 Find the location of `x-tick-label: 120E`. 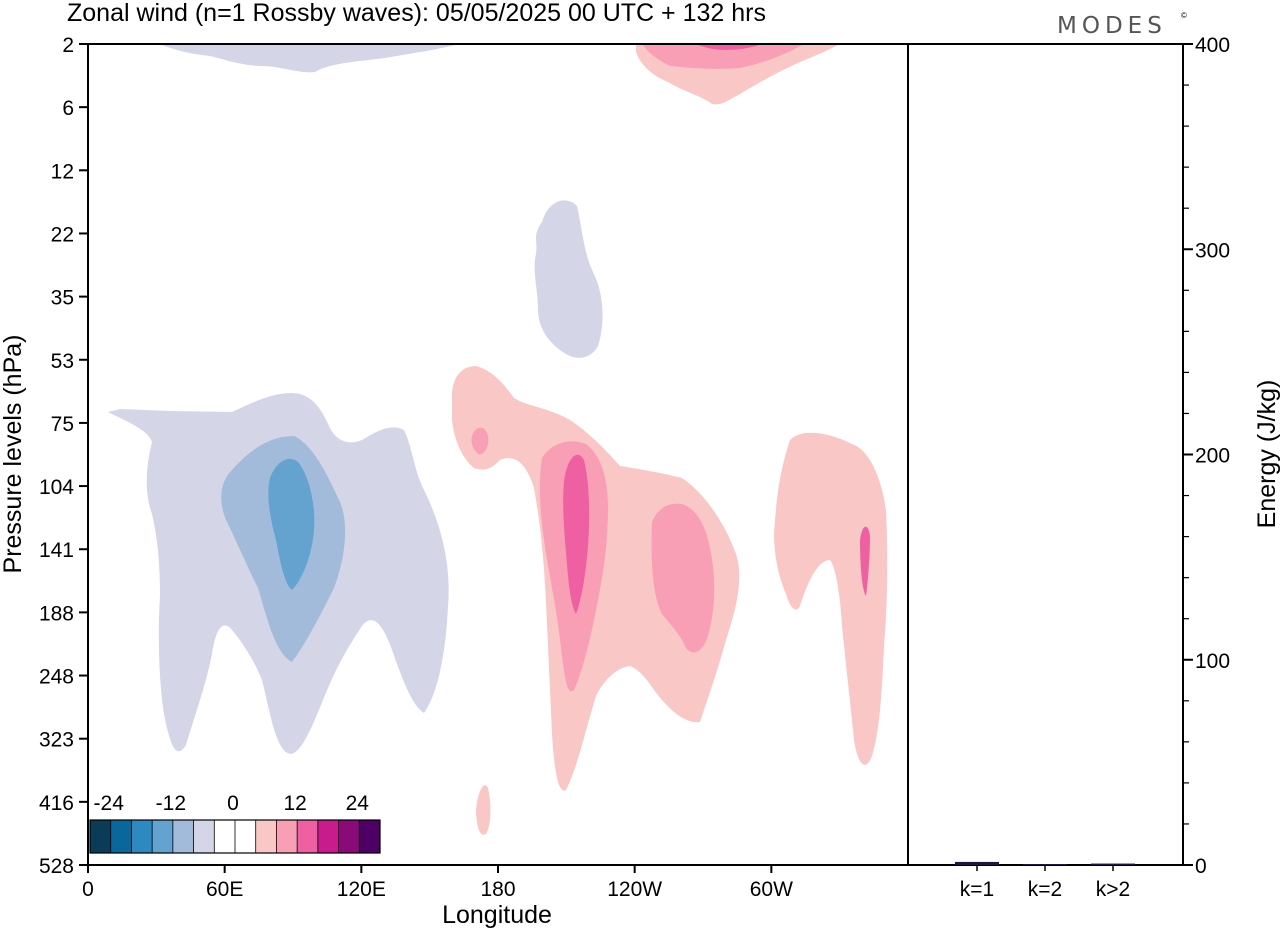

x-tick-label: 120E is located at coordinates (361, 889).